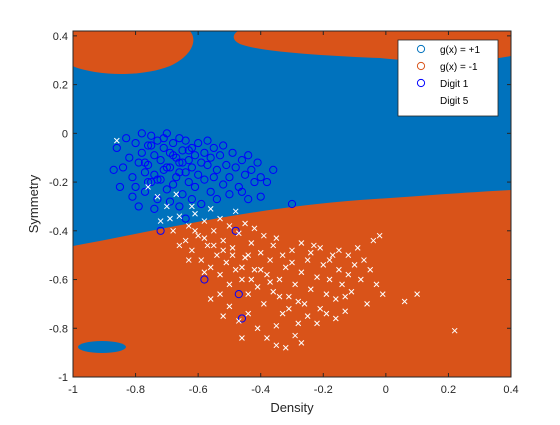 Image resolution: width=560 pixels, height=425 pixels. What do you see at coordinates (33, 203) in the screenshot?
I see `y-axis-label: Symmetry` at bounding box center [33, 203].